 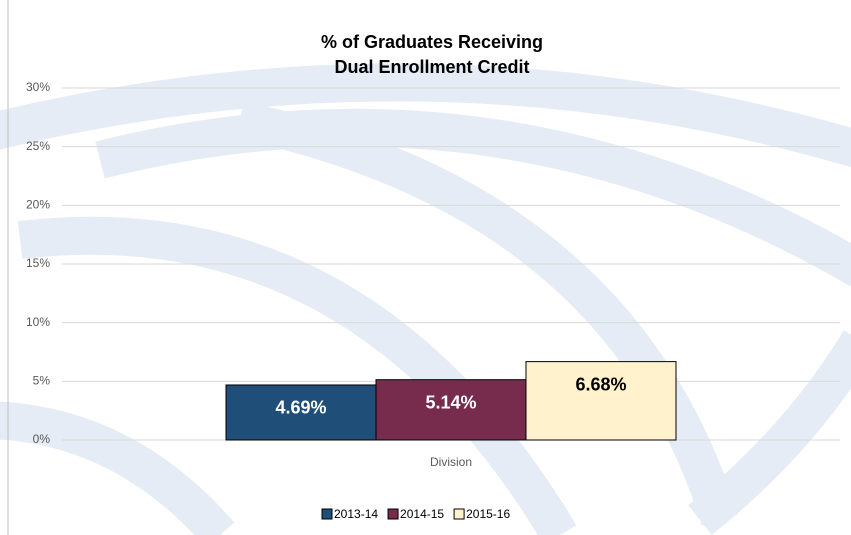 What do you see at coordinates (42, 381) in the screenshot?
I see `y-tick-label: 5%` at bounding box center [42, 381].